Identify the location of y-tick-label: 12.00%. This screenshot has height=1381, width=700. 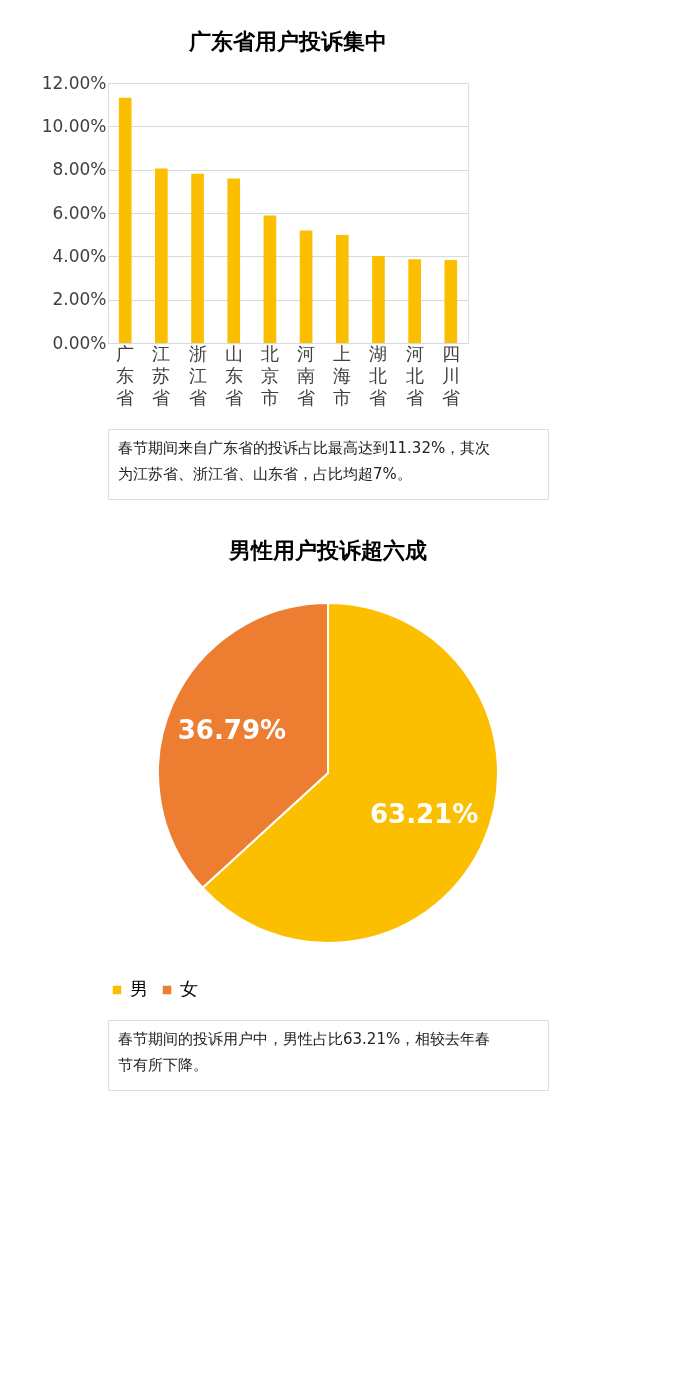
(74, 82).